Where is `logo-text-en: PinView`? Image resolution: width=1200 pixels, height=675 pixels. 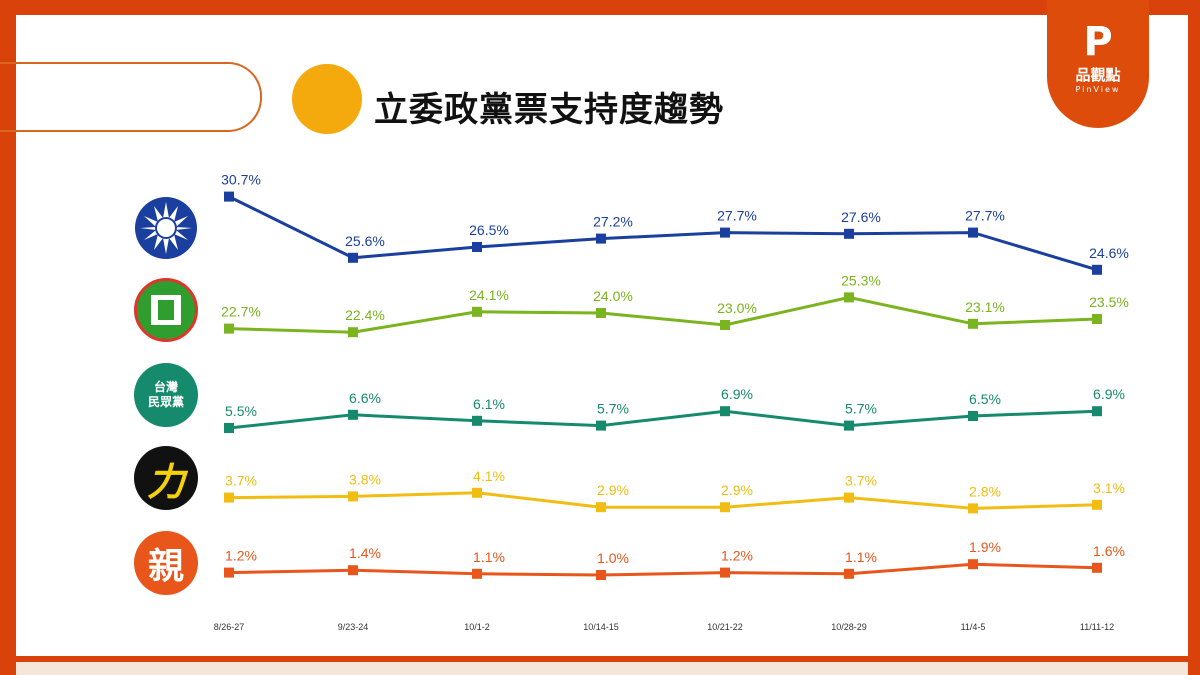 logo-text-en: PinView is located at coordinates (1098, 89).